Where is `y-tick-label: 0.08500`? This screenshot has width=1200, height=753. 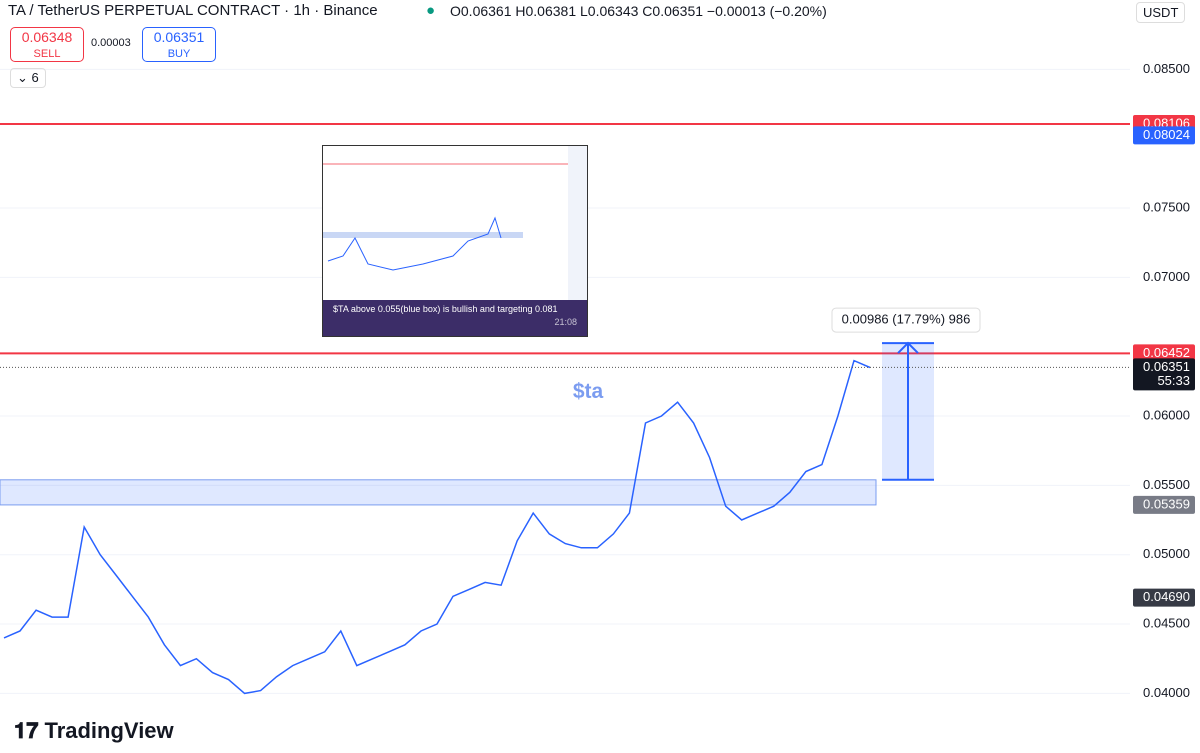 y-tick-label: 0.08500 is located at coordinates (1166, 68).